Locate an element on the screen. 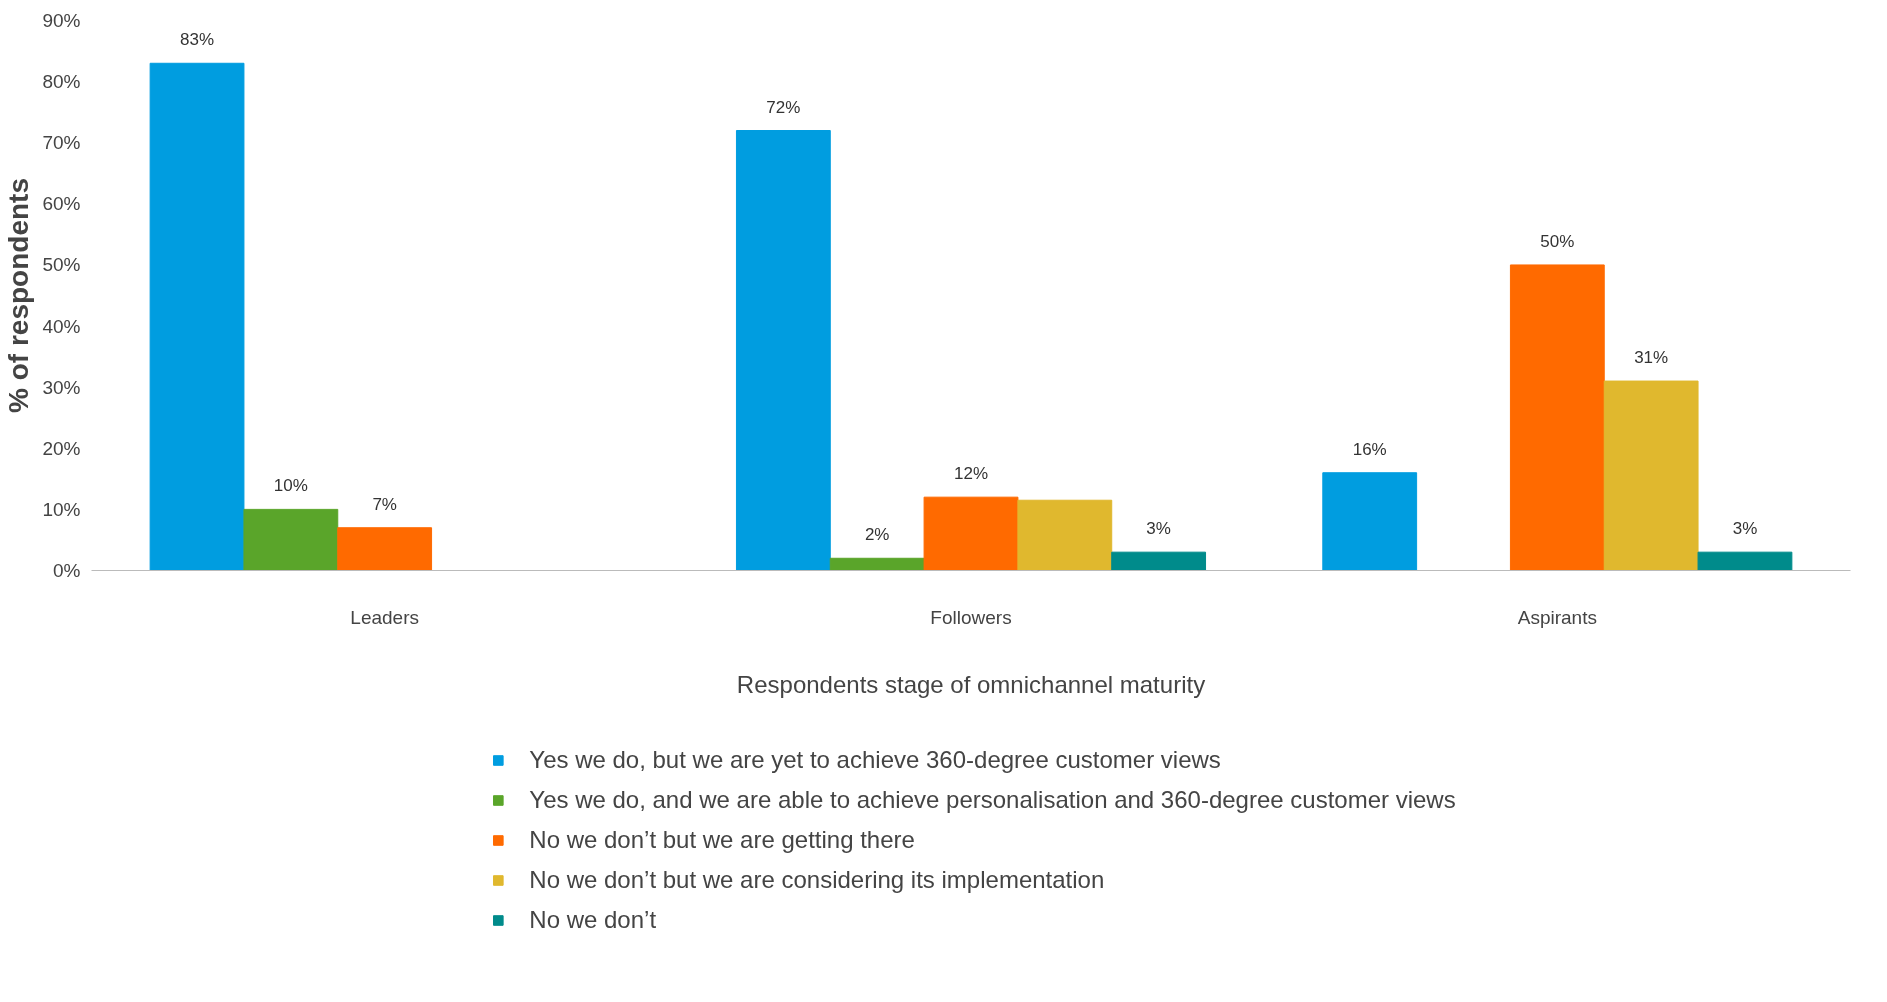  data-label: 72% is located at coordinates (783, 107).